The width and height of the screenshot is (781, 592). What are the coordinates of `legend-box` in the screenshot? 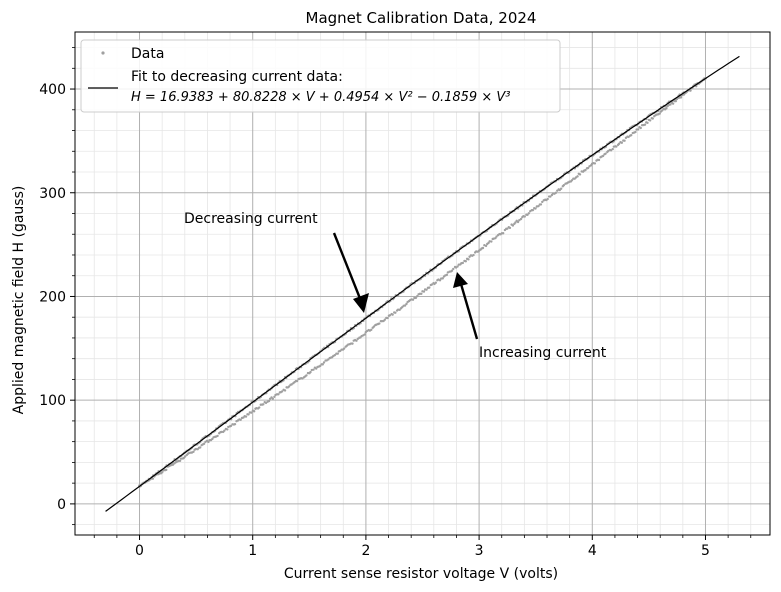 It's located at (320, 76).